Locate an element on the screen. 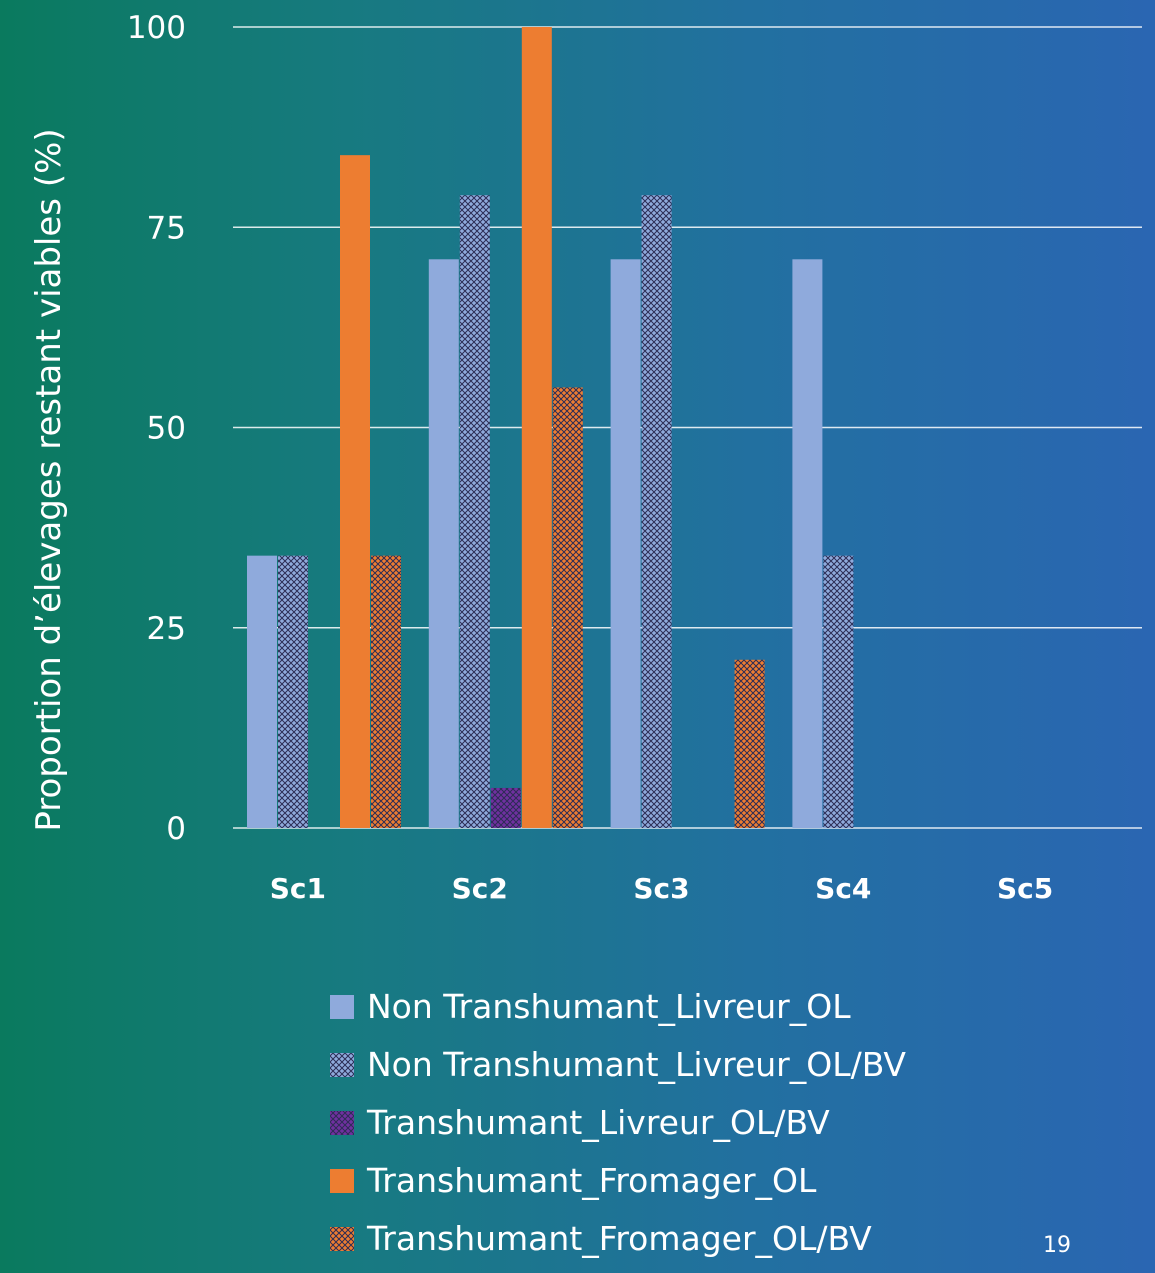  legend-entry: Transhumant_Fromager_OL/BV is located at coordinates (619, 1238).